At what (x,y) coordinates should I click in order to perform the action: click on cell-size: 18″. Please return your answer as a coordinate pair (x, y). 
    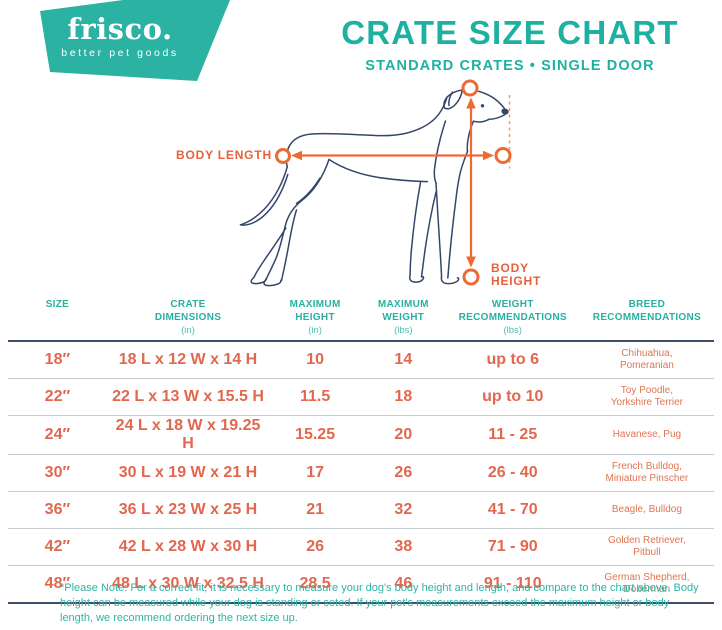
    Looking at the image, I should click on (57, 360).